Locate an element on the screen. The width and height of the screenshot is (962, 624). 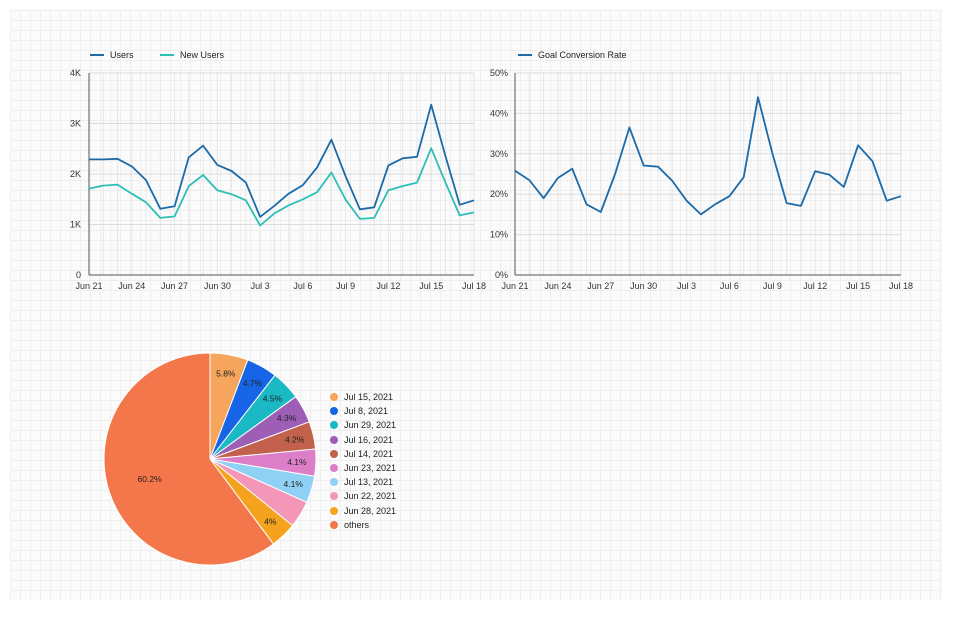
pie-slice-label: 4% is located at coordinates (270, 522).